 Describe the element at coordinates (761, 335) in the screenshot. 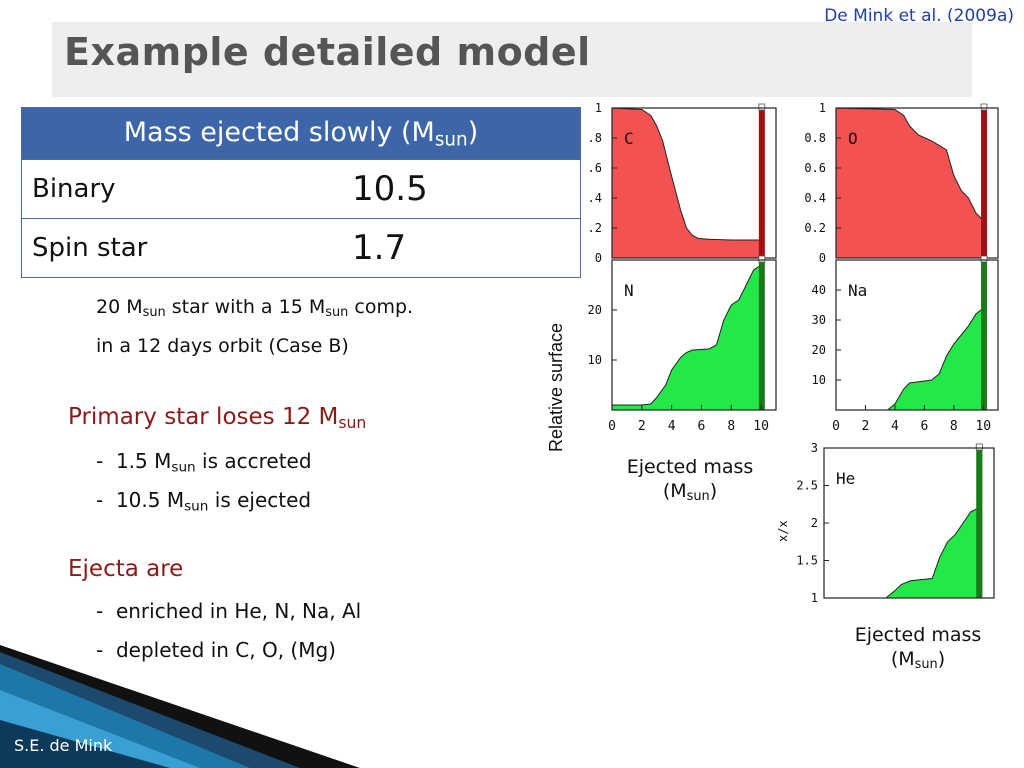

I see `ejecta-bar-n` at that location.